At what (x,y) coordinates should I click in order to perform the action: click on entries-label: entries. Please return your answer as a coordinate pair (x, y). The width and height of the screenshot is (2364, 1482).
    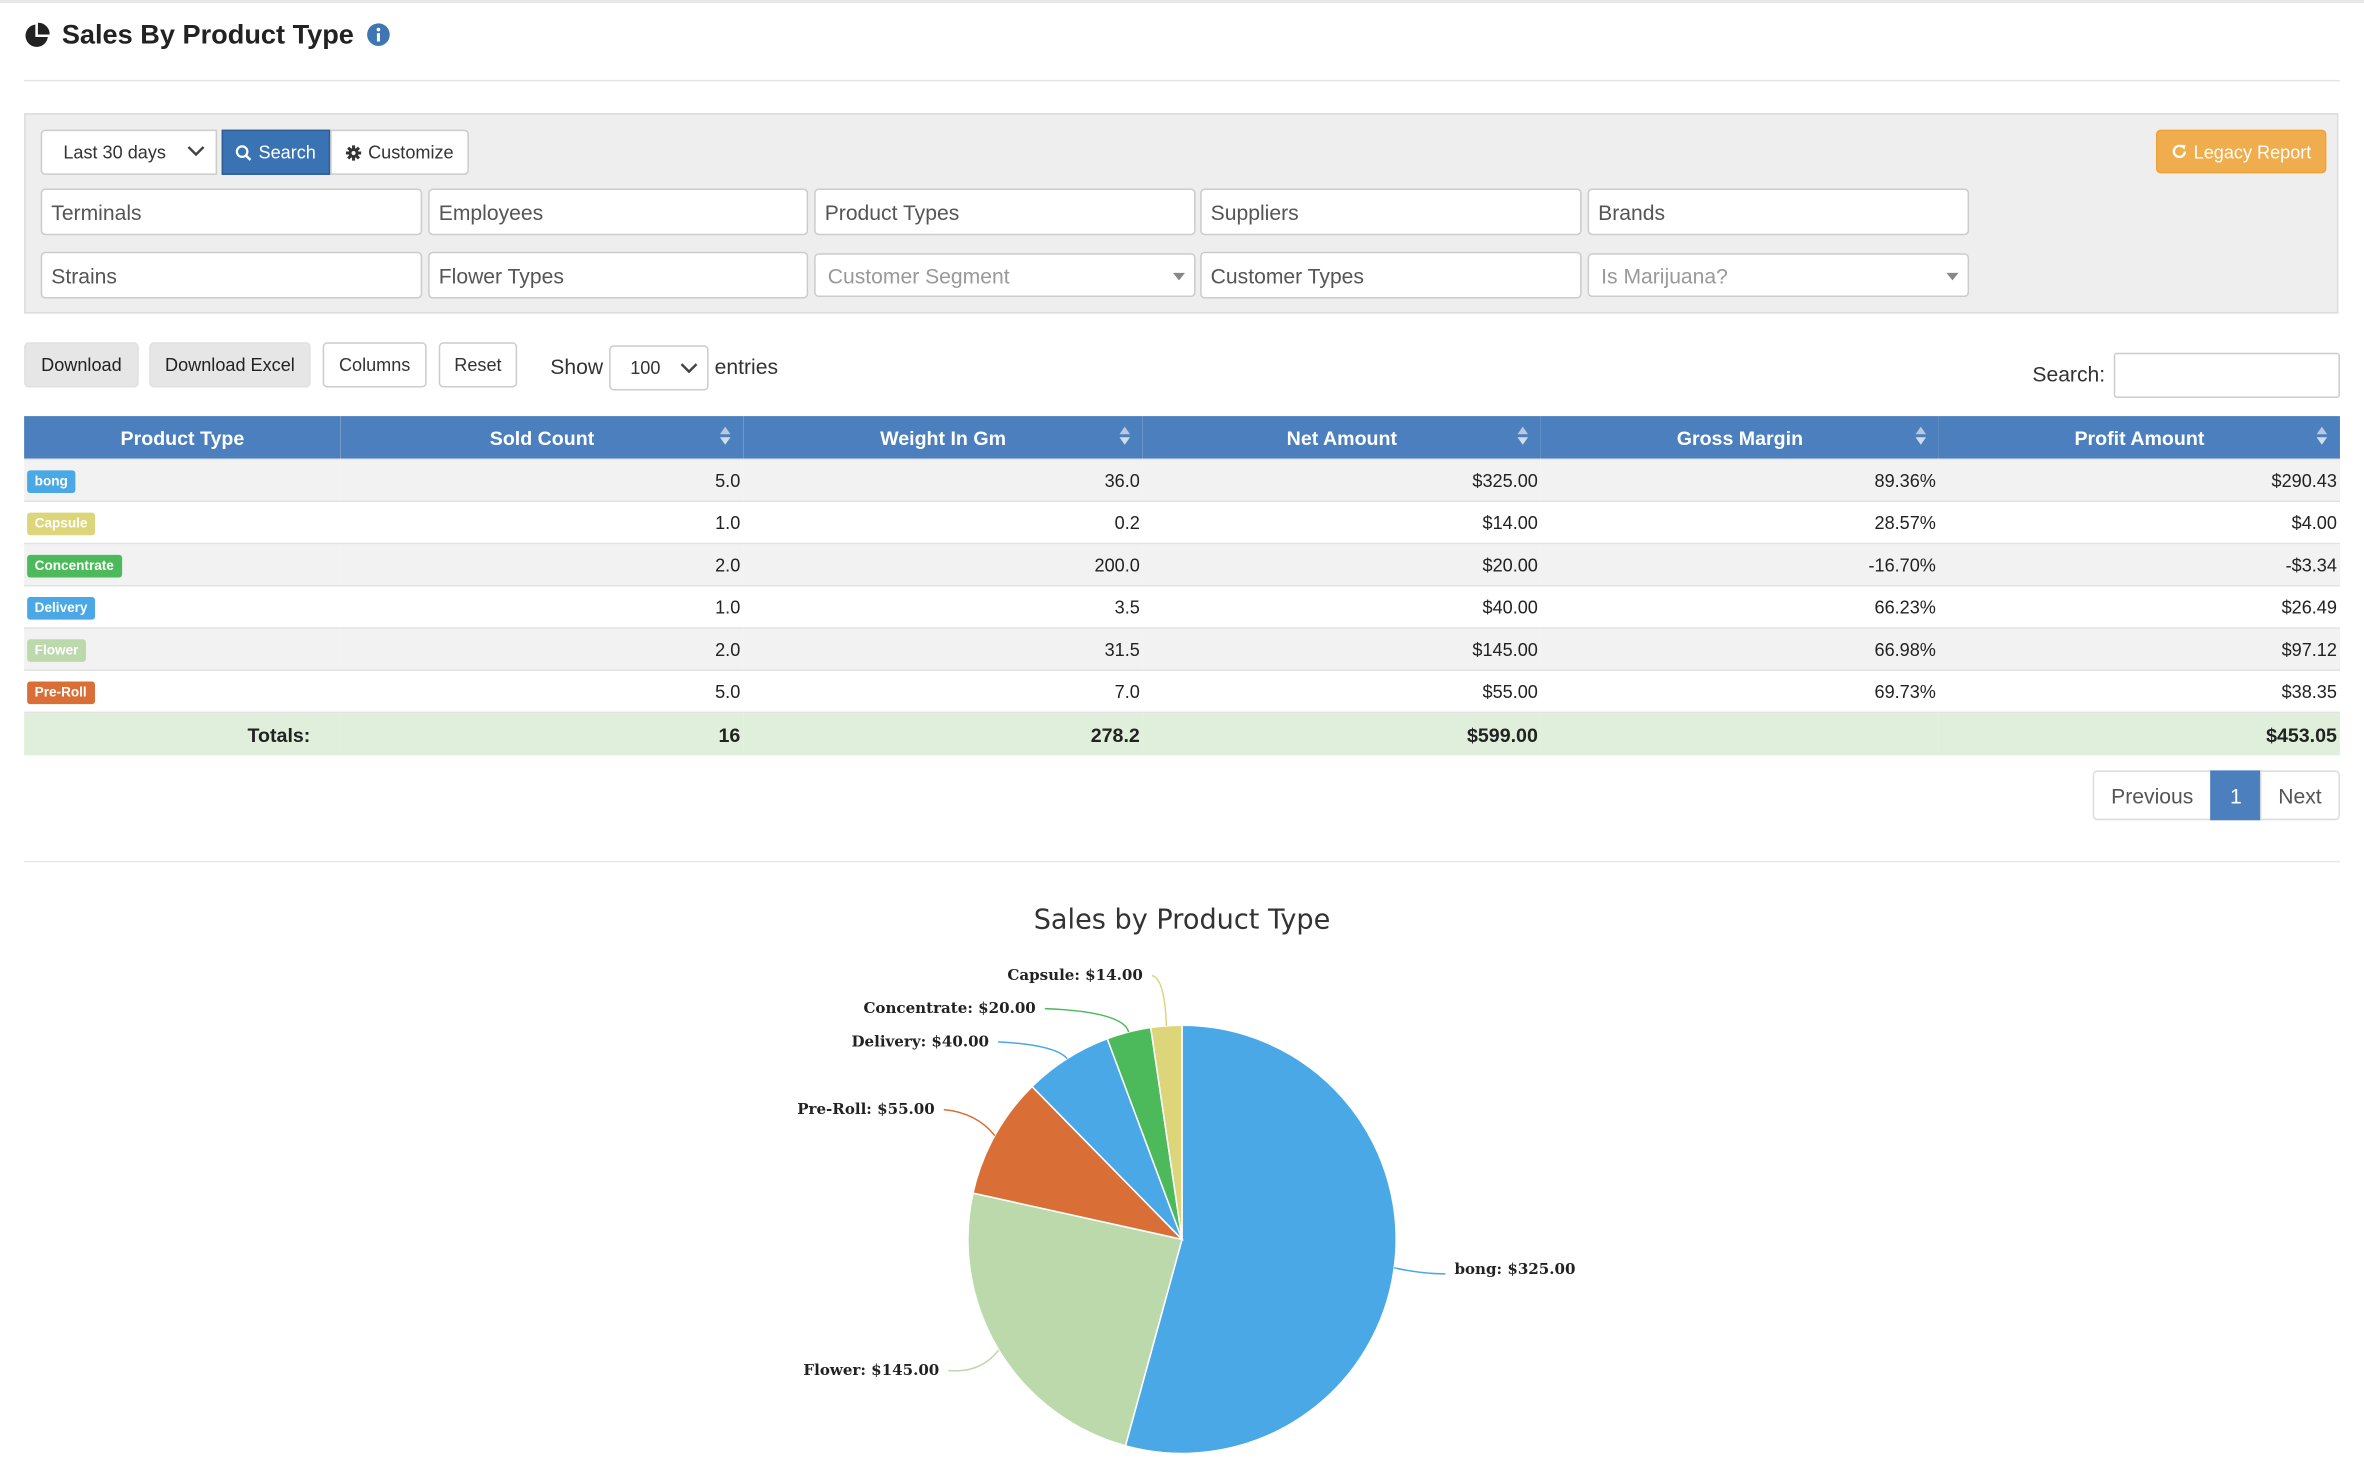
    Looking at the image, I should click on (746, 366).